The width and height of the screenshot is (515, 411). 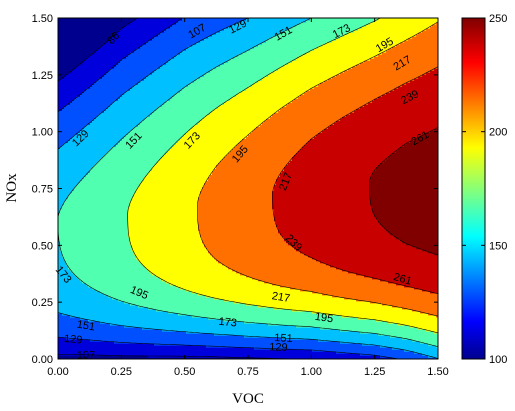 I want to click on x-tick-label: 1.25, so click(x=374, y=372).